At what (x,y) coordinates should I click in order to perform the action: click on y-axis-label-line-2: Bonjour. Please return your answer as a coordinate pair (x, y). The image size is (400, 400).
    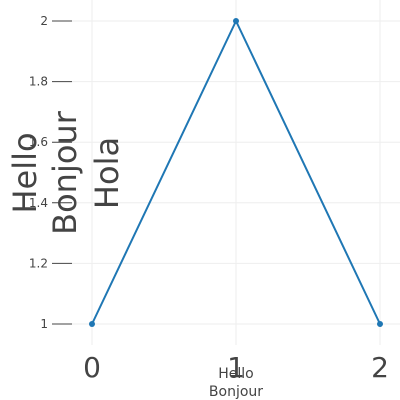
    Looking at the image, I should click on (65, 172).